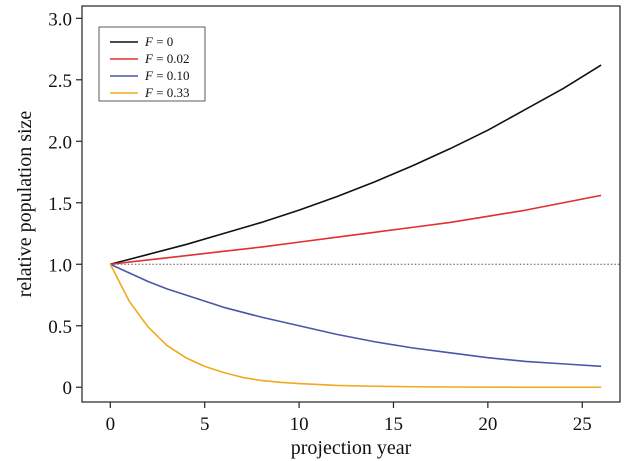  I want to click on x-tick-label: 15, so click(393, 424).